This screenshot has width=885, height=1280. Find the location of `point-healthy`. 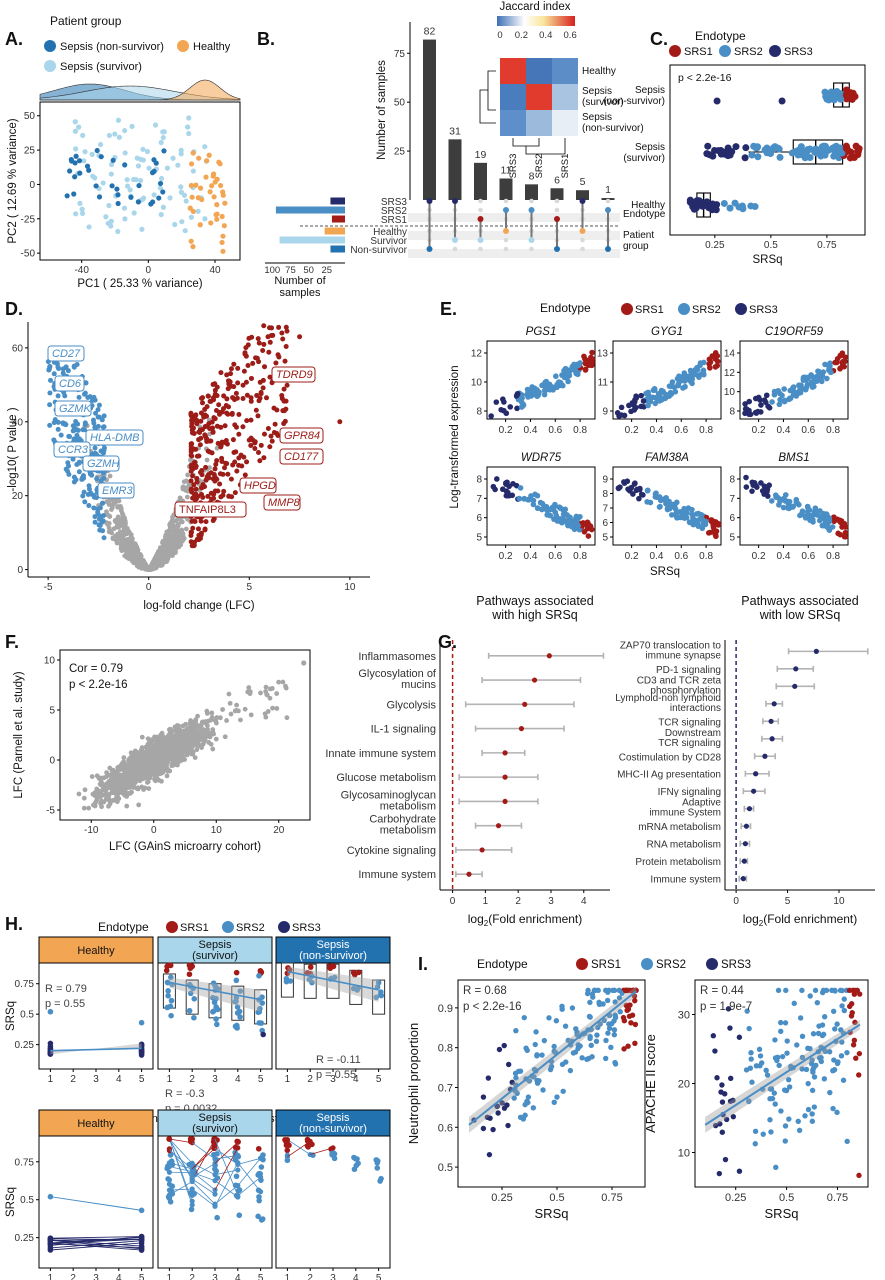

point-healthy is located at coordinates (225, 203).